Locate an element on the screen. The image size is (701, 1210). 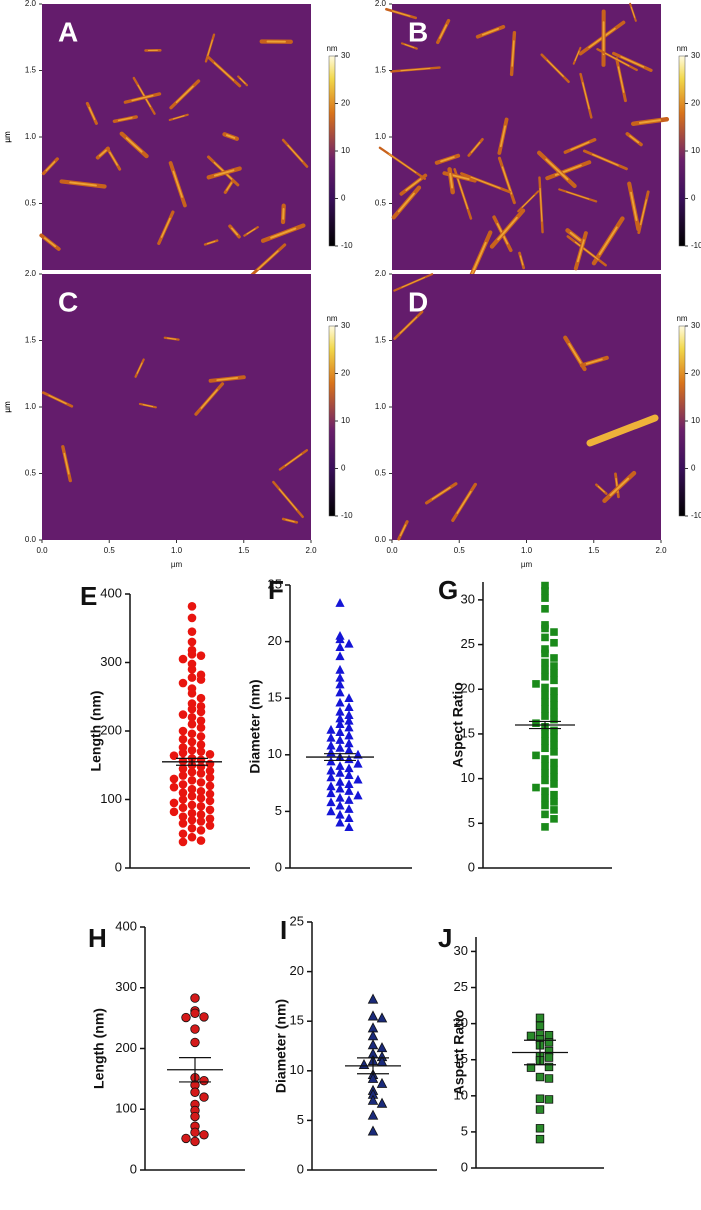
colorbar-tick-label: 30 is located at coordinates (695, 55).